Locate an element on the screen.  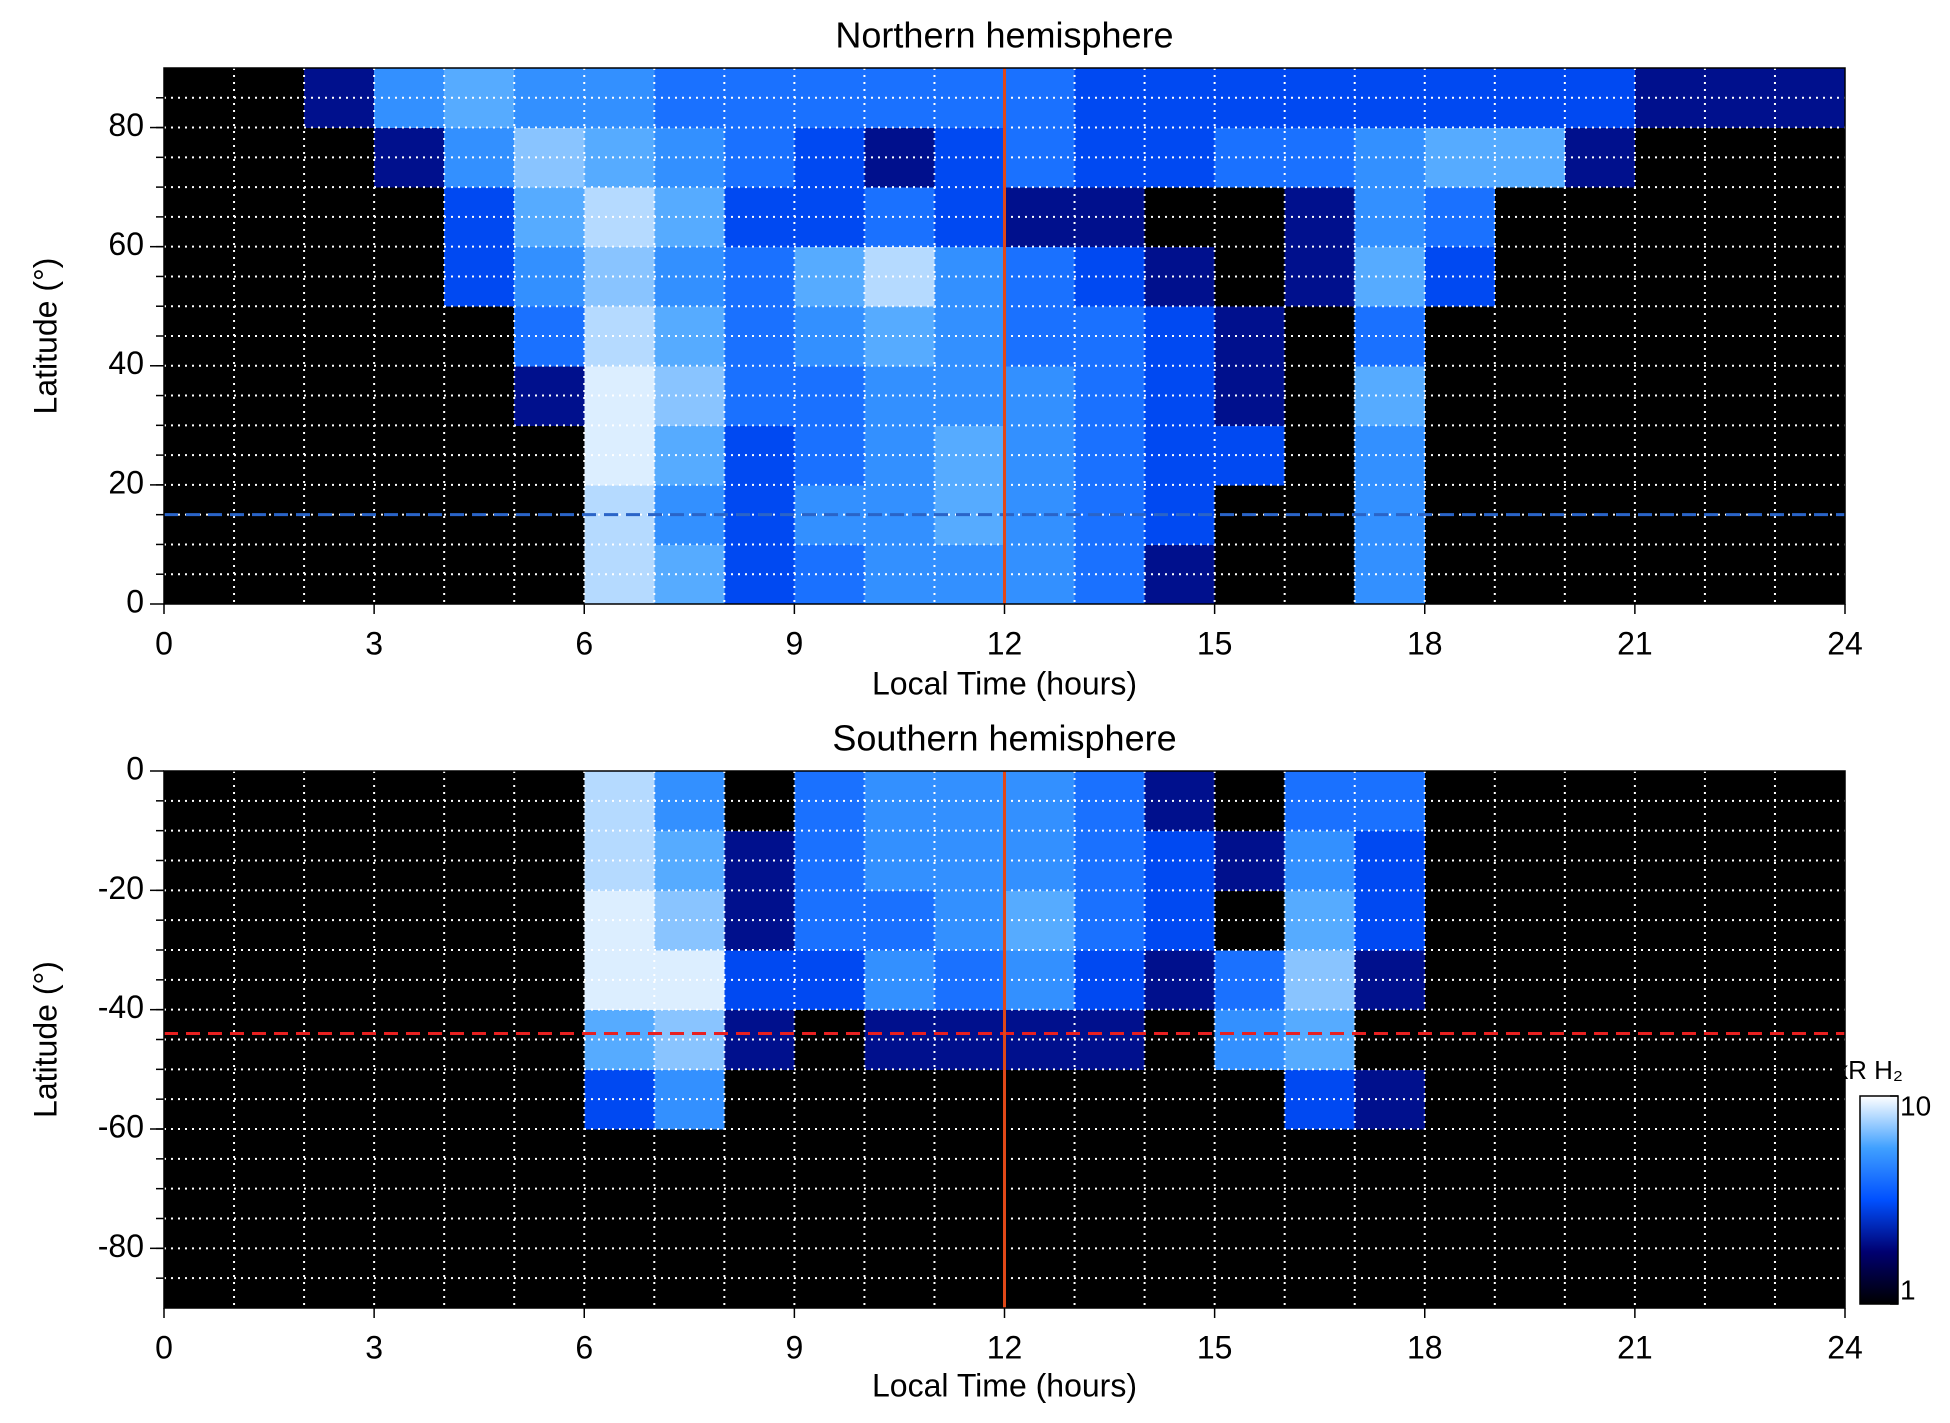
y-tick-label: 20 is located at coordinates (126, 482).